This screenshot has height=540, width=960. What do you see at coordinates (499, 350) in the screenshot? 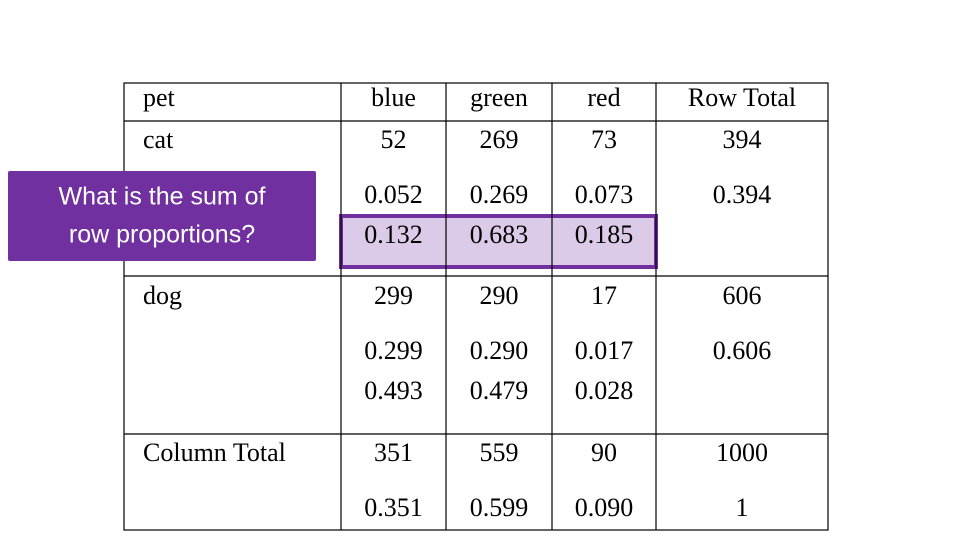
I see `table-cell: 0.290` at bounding box center [499, 350].